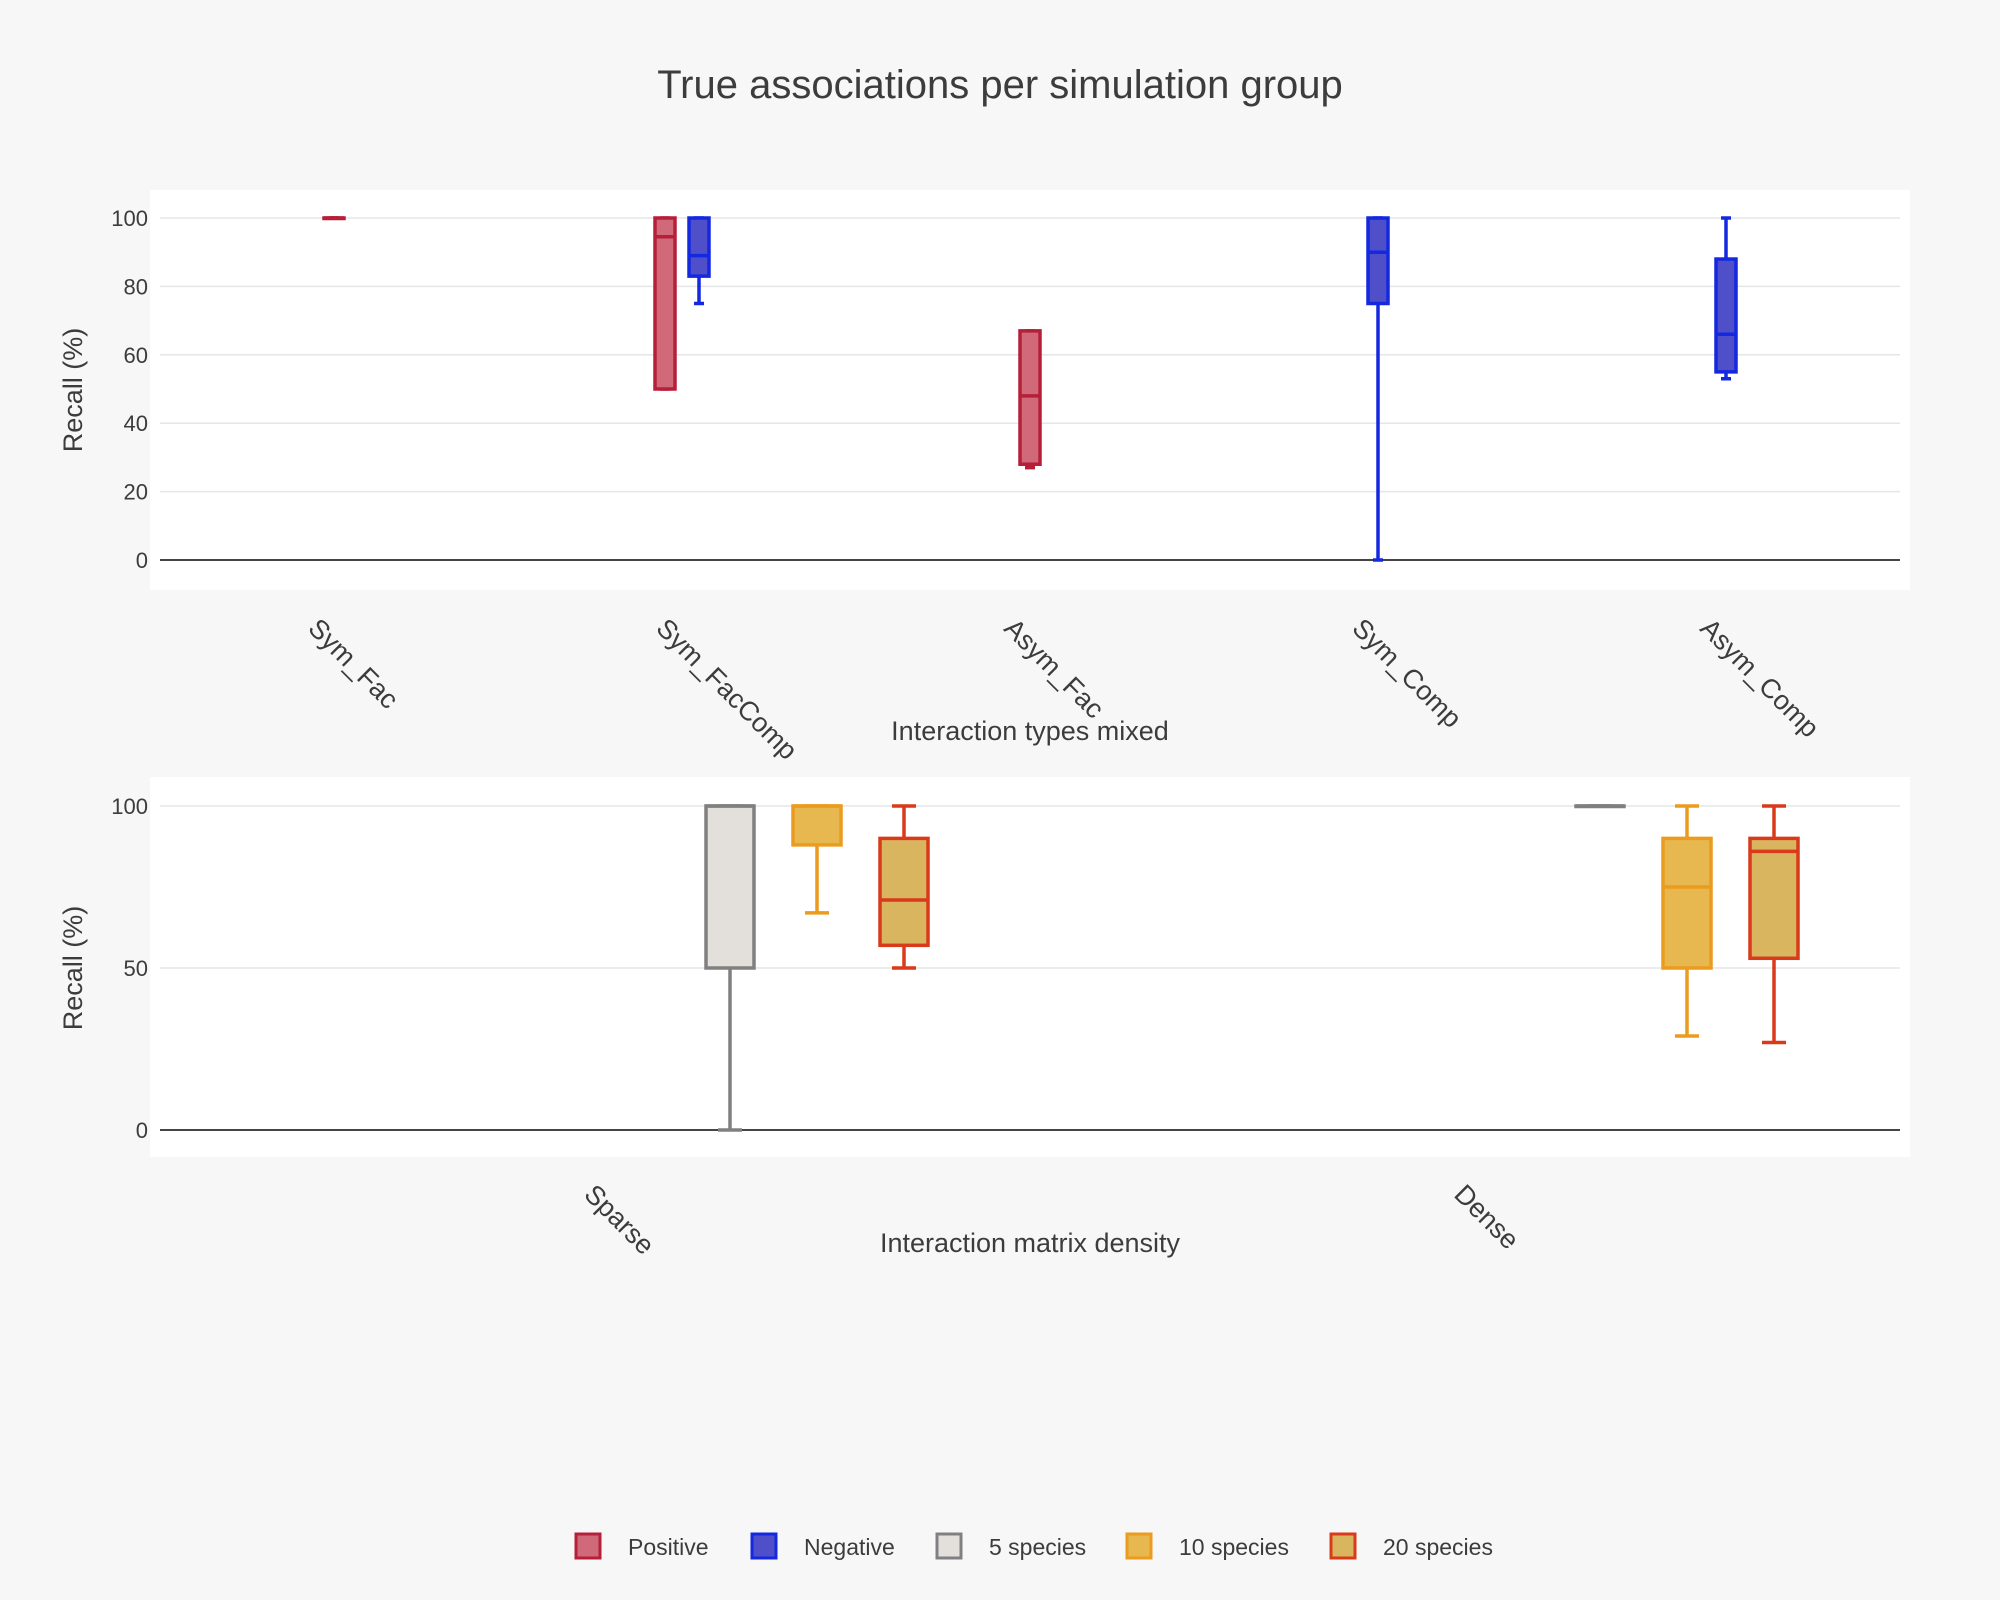 This screenshot has width=2000, height=1600. What do you see at coordinates (136, 968) in the screenshot?
I see `y-tick-label: 50` at bounding box center [136, 968].